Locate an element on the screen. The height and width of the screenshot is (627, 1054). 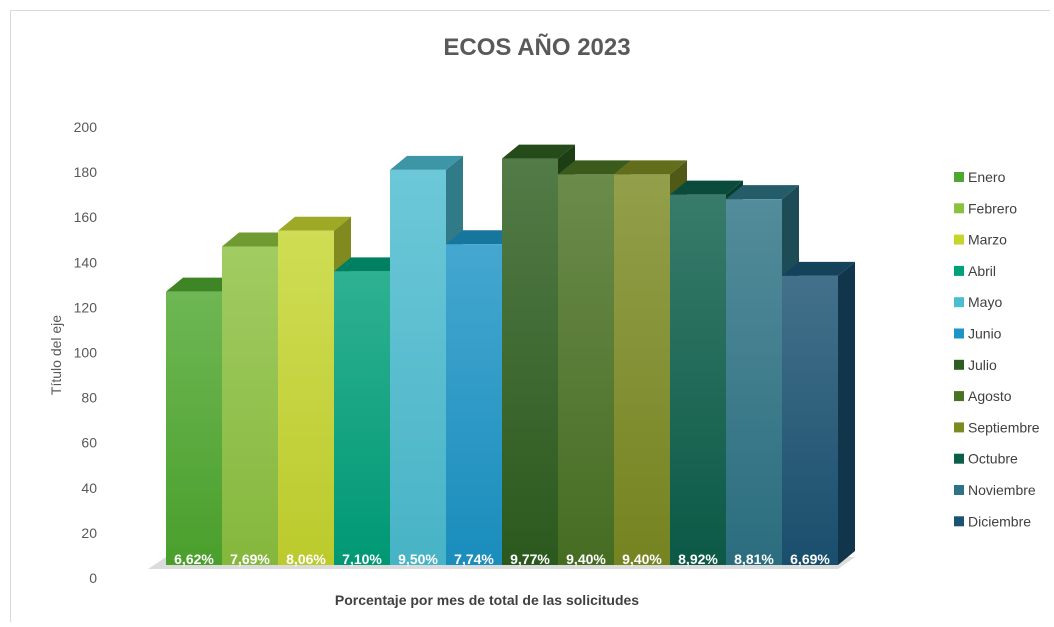
legend-item-septiembre: Septiembre is located at coordinates (1004, 427).